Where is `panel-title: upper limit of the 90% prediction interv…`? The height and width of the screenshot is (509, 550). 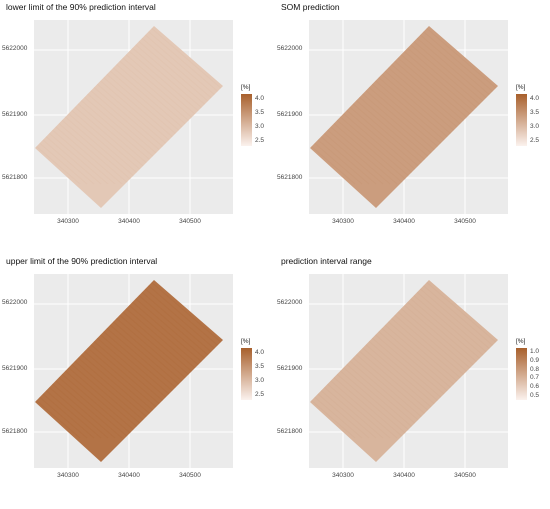 panel-title: upper limit of the 90% prediction interv… is located at coordinates (82, 261).